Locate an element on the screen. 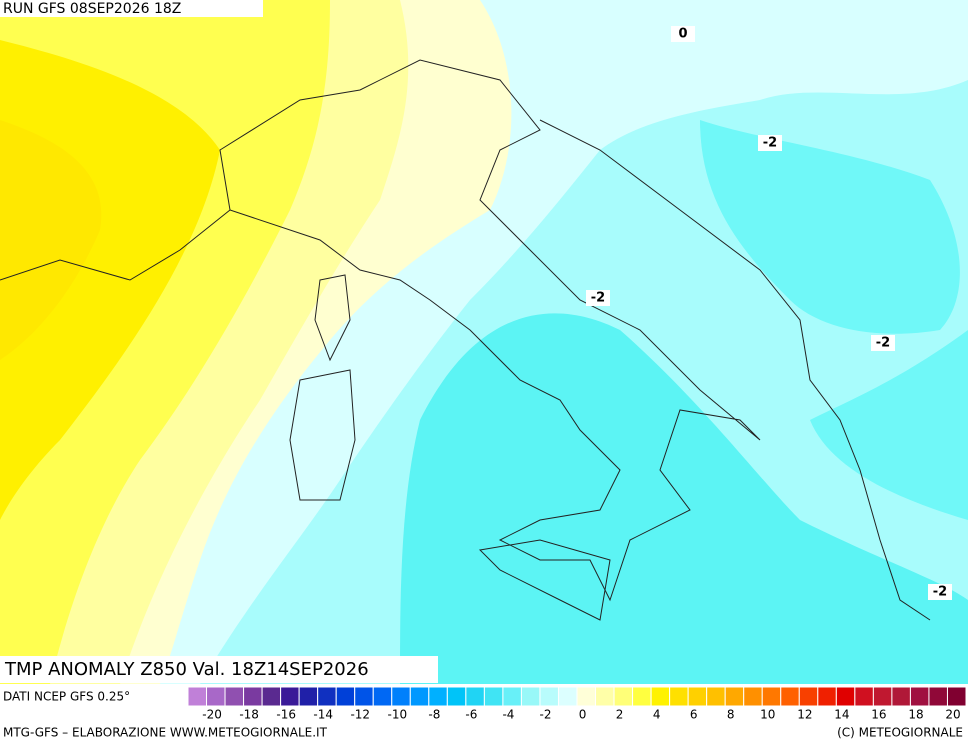 This screenshot has width=968, height=745. coastline-france is located at coordinates (115, 245).